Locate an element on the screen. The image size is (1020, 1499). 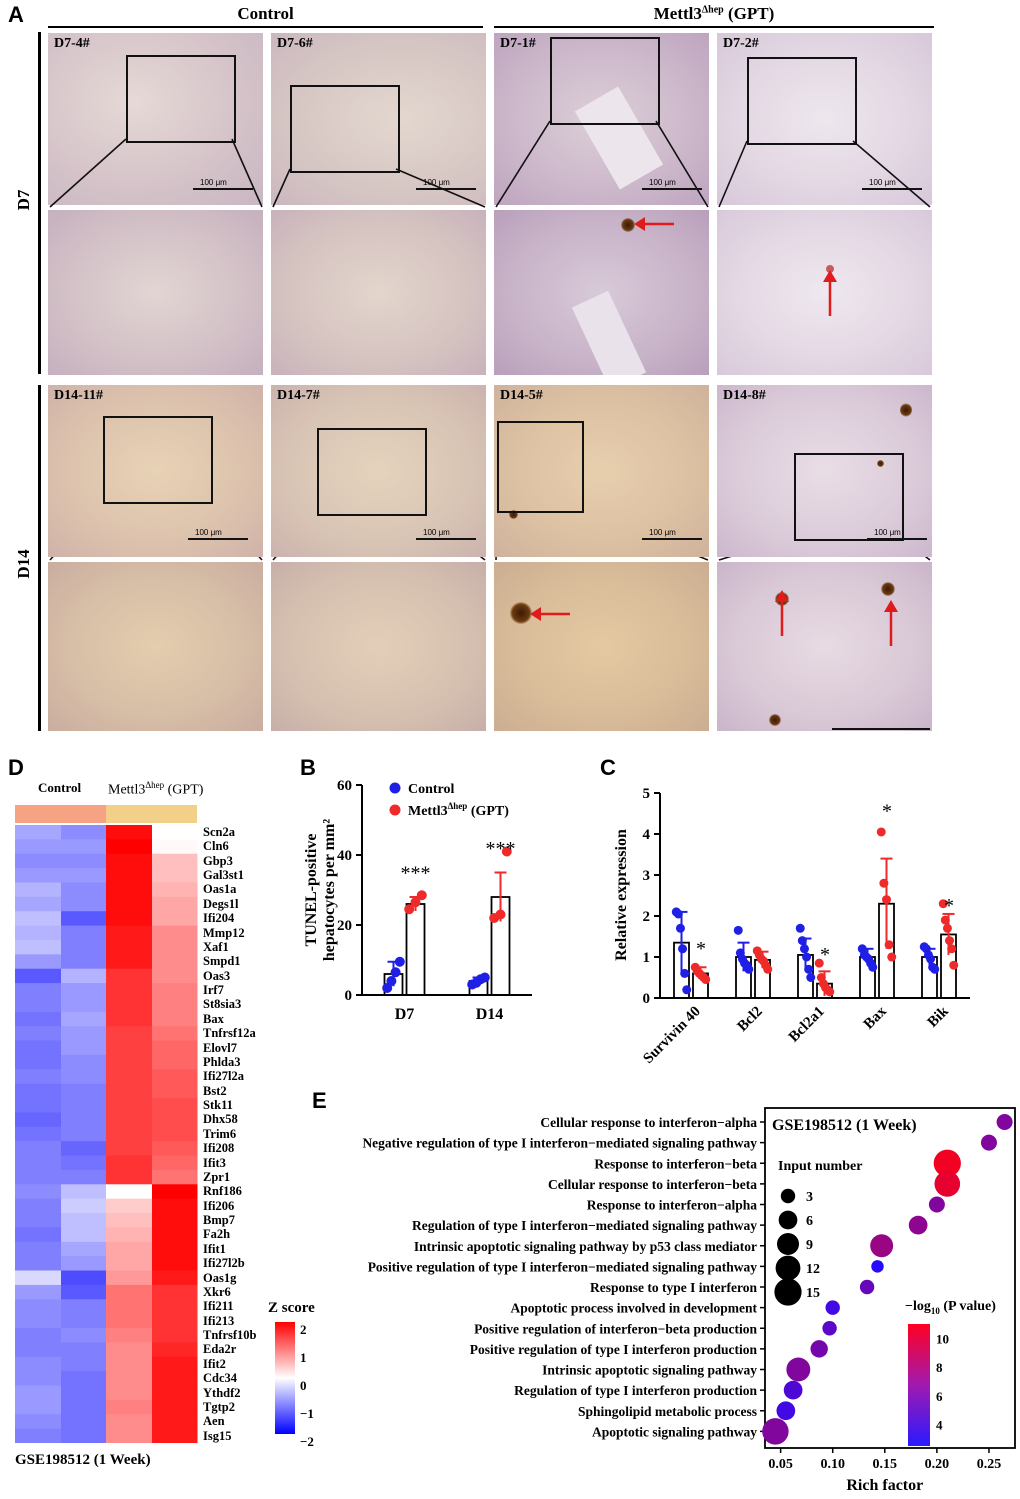
zoom-box is located at coordinates (181, 99).